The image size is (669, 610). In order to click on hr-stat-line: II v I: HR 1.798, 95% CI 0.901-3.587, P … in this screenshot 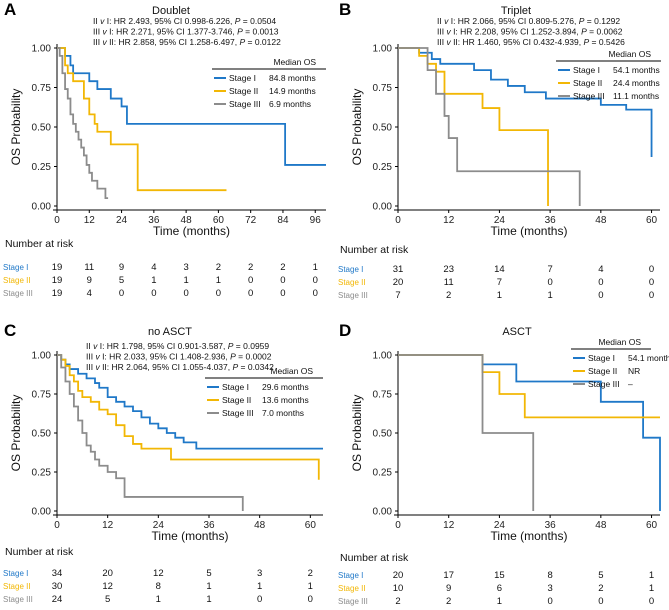, I will do `click(177, 346)`.